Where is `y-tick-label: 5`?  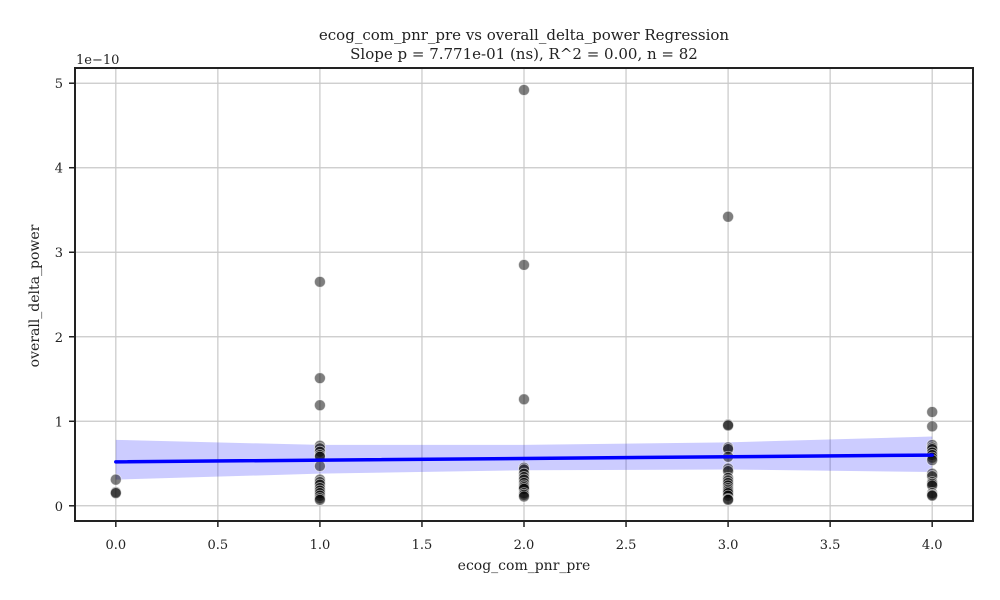 y-tick-label: 5 is located at coordinates (59, 84).